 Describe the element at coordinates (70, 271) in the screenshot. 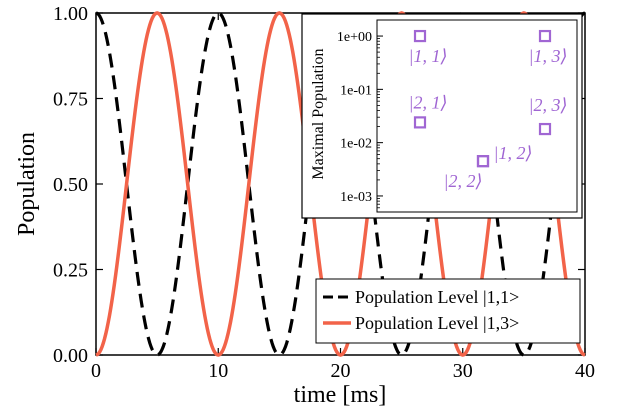

I see `y-tick-label: 0.25` at that location.